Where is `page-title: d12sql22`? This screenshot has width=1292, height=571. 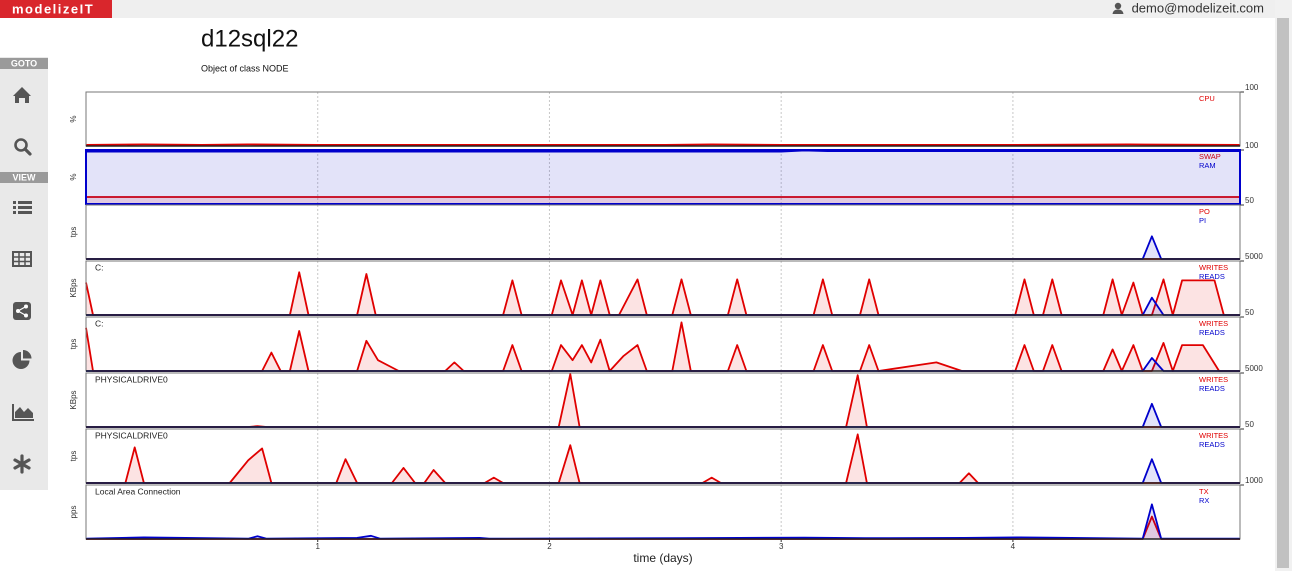 page-title: d12sql22 is located at coordinates (249, 38).